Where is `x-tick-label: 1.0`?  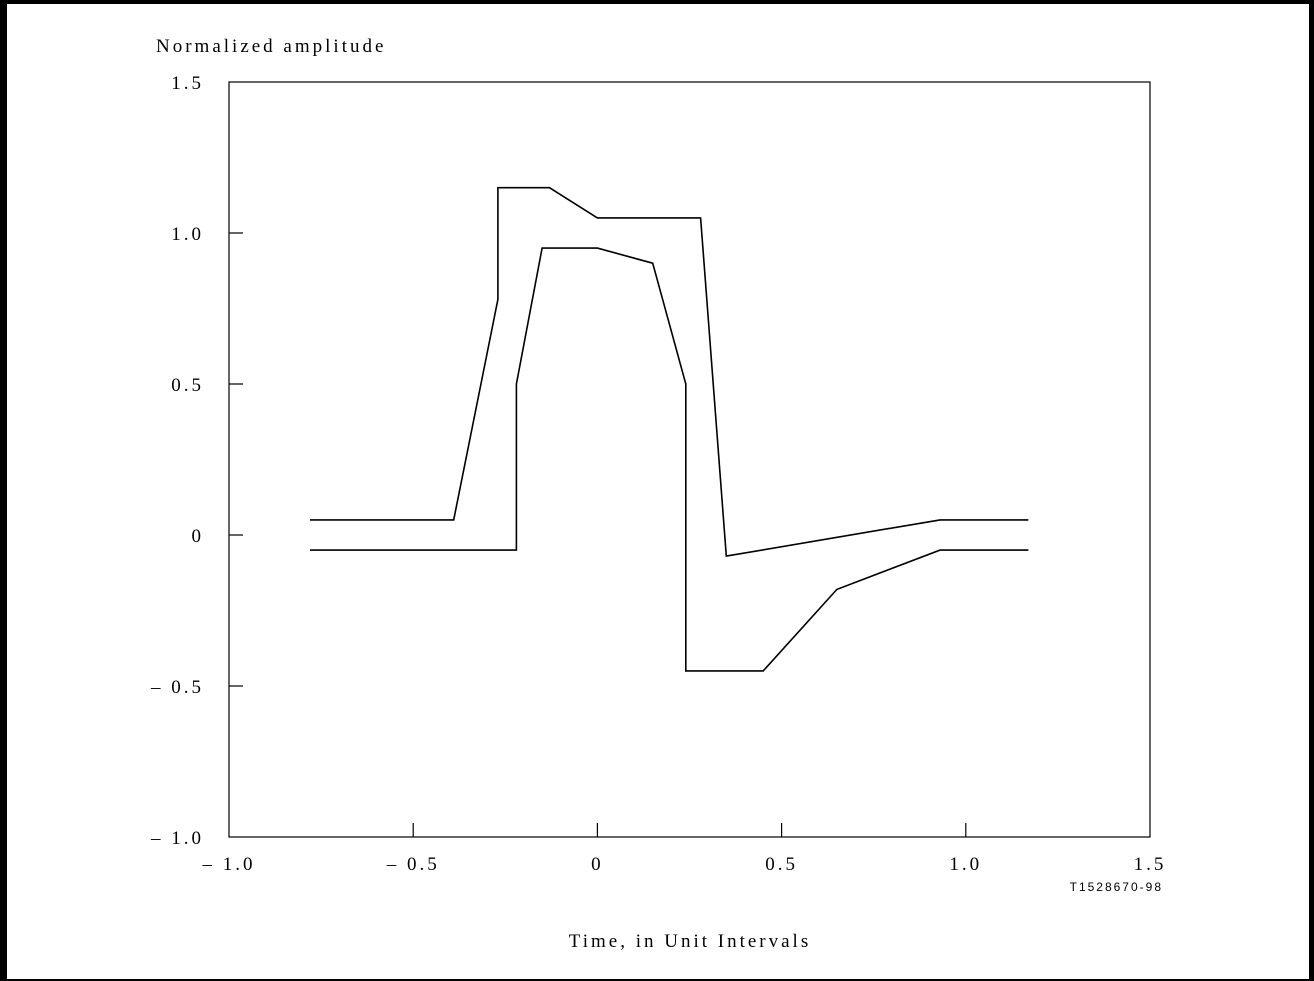
x-tick-label: 1.0 is located at coordinates (965, 864).